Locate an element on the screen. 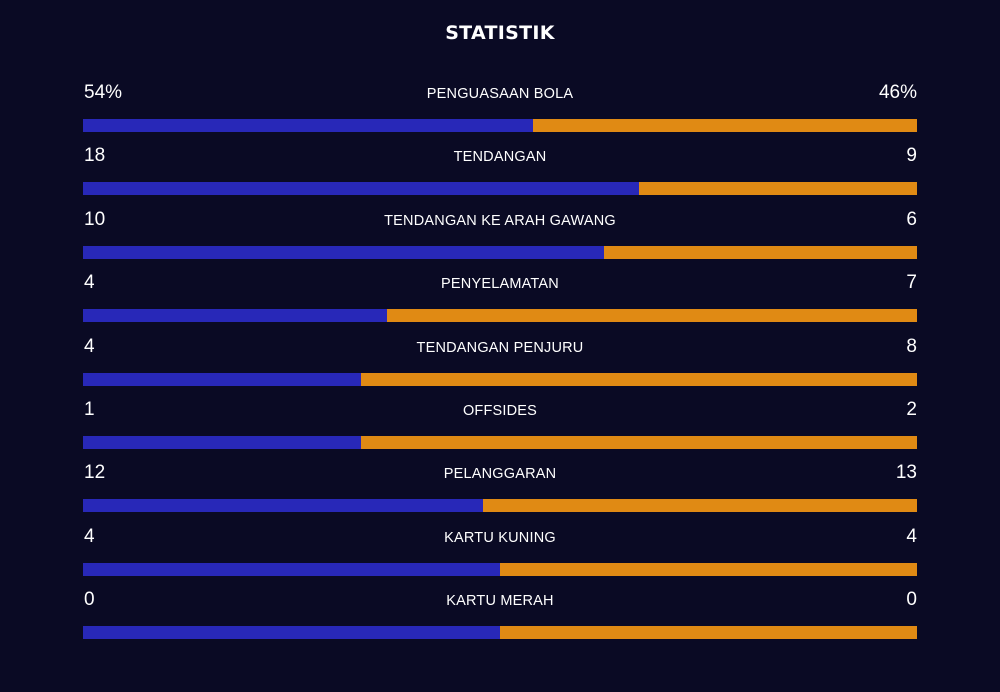 This screenshot has width=1000, height=692. stat-row-possession: 54% PENGUASAAN BOLA 46% is located at coordinates (500, 111).